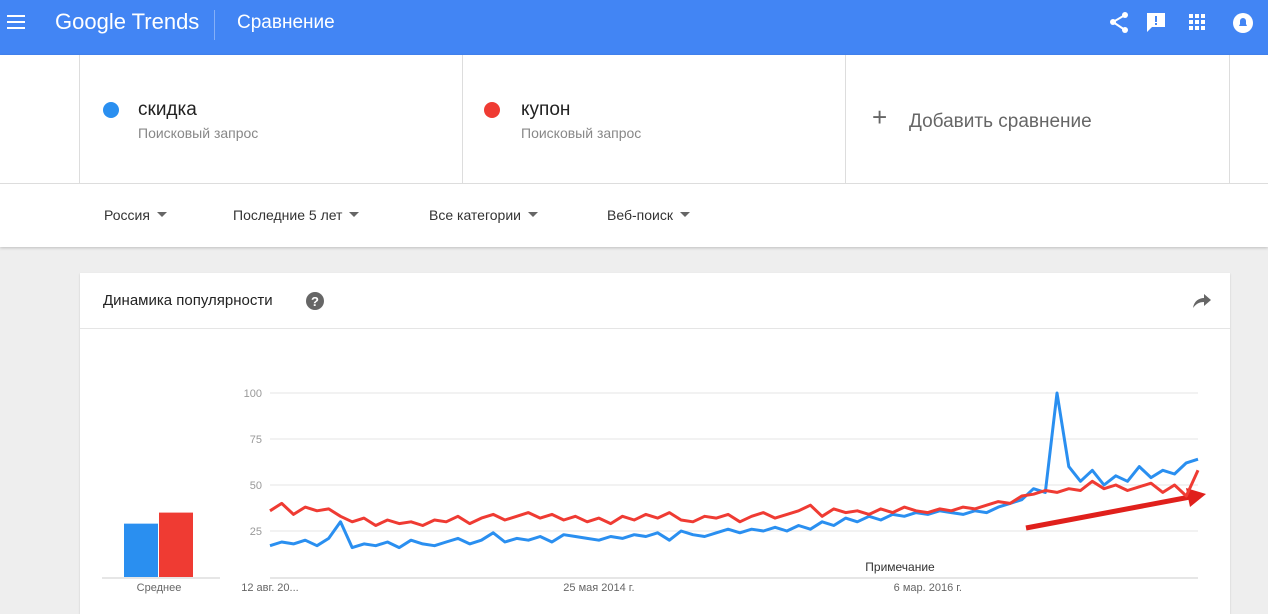  What do you see at coordinates (127, 215) in the screenshot?
I see `filter-label: Россия` at bounding box center [127, 215].